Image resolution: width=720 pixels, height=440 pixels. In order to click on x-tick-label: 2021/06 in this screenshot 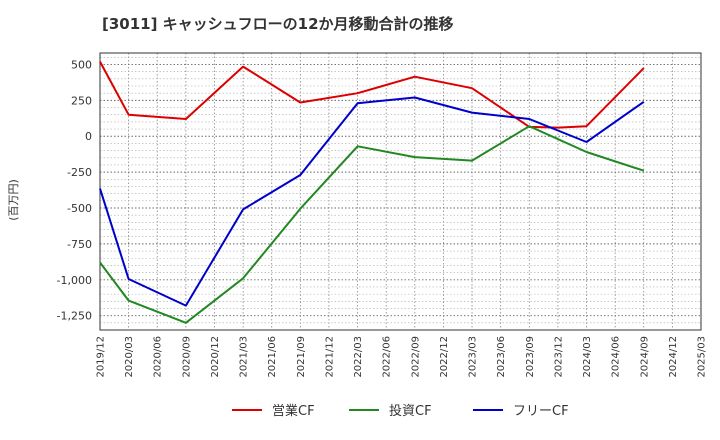, I will do `click(272, 357)`.